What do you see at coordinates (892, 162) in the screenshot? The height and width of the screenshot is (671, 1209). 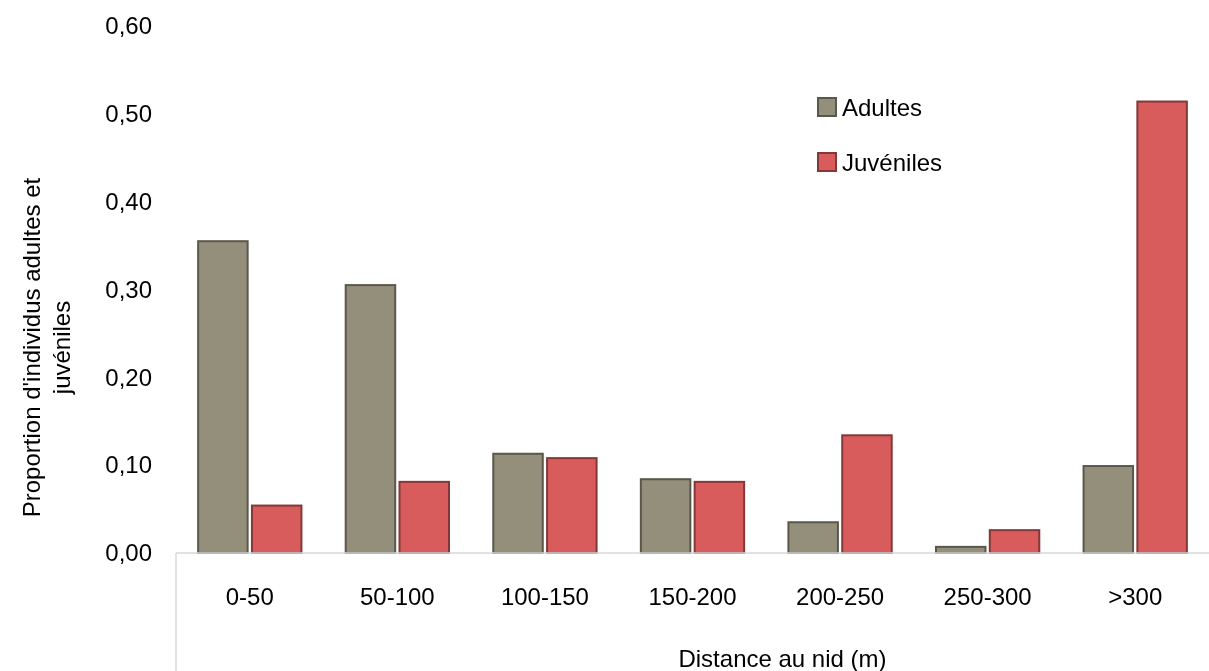 I see `legend-label: Juvéniles` at bounding box center [892, 162].